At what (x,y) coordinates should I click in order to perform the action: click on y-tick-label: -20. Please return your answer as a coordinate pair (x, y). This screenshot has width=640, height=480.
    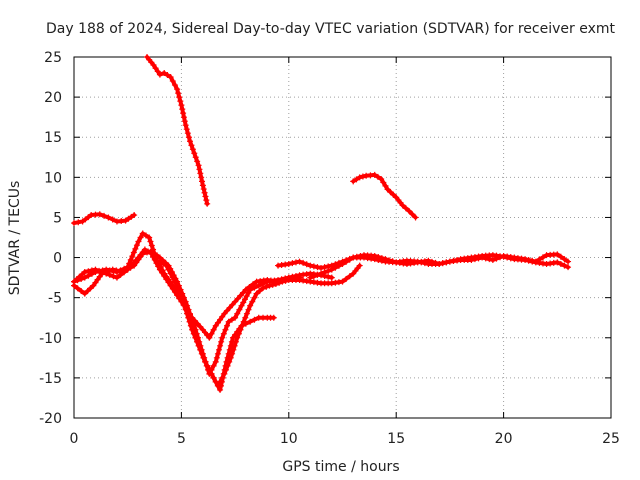
    Looking at the image, I should click on (50, 419).